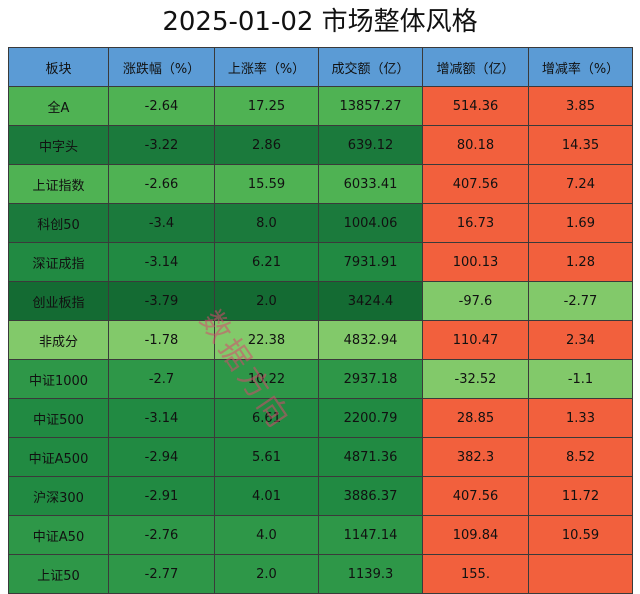 Image resolution: width=640 pixels, height=594 pixels. I want to click on table-row: 中证A500 -2.94 5.61 4871.36 382.3 8.52, so click(320, 457).